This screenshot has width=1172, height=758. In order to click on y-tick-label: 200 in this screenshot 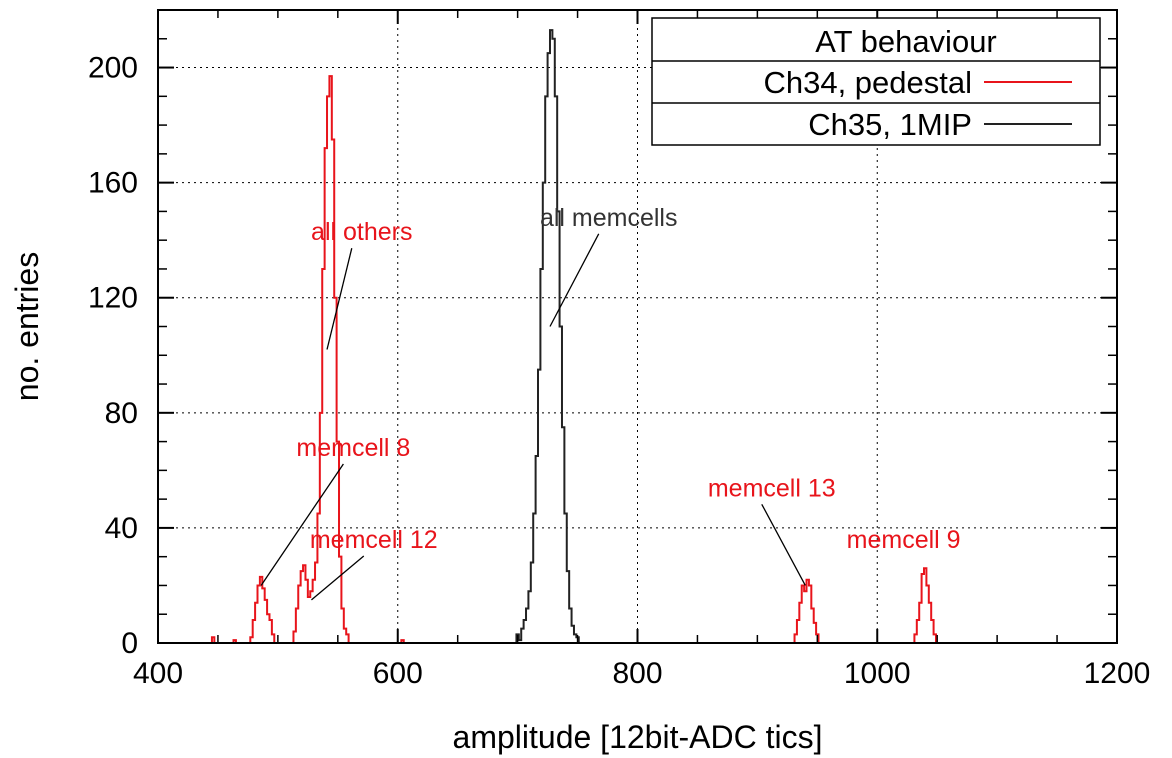, I will do `click(113, 68)`.